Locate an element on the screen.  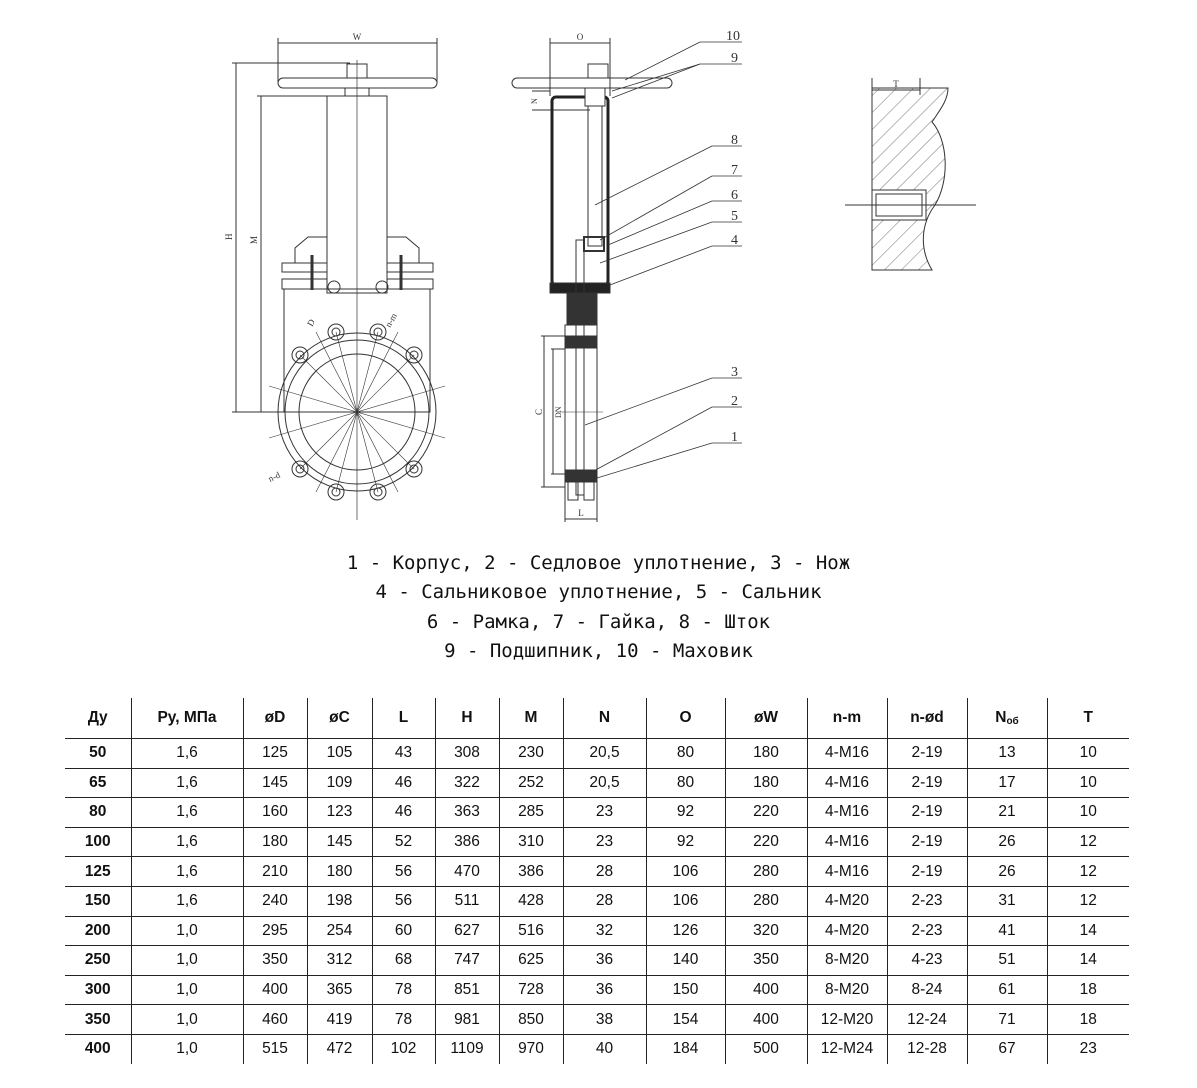
table-cell: 20,5 is located at coordinates (604, 753).